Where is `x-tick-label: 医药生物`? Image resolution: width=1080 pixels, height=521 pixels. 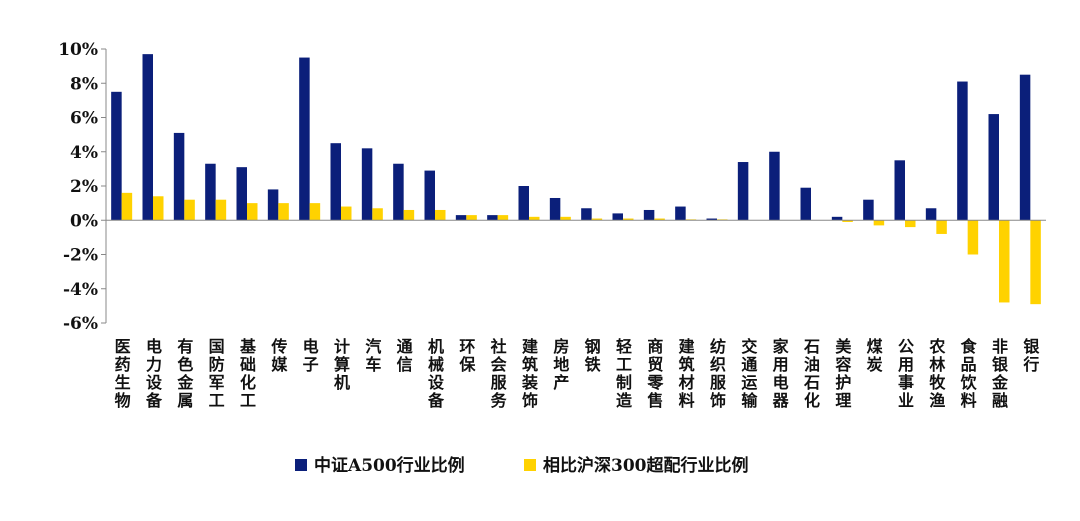
x-tick-label: 医药生物 is located at coordinates (123, 373).